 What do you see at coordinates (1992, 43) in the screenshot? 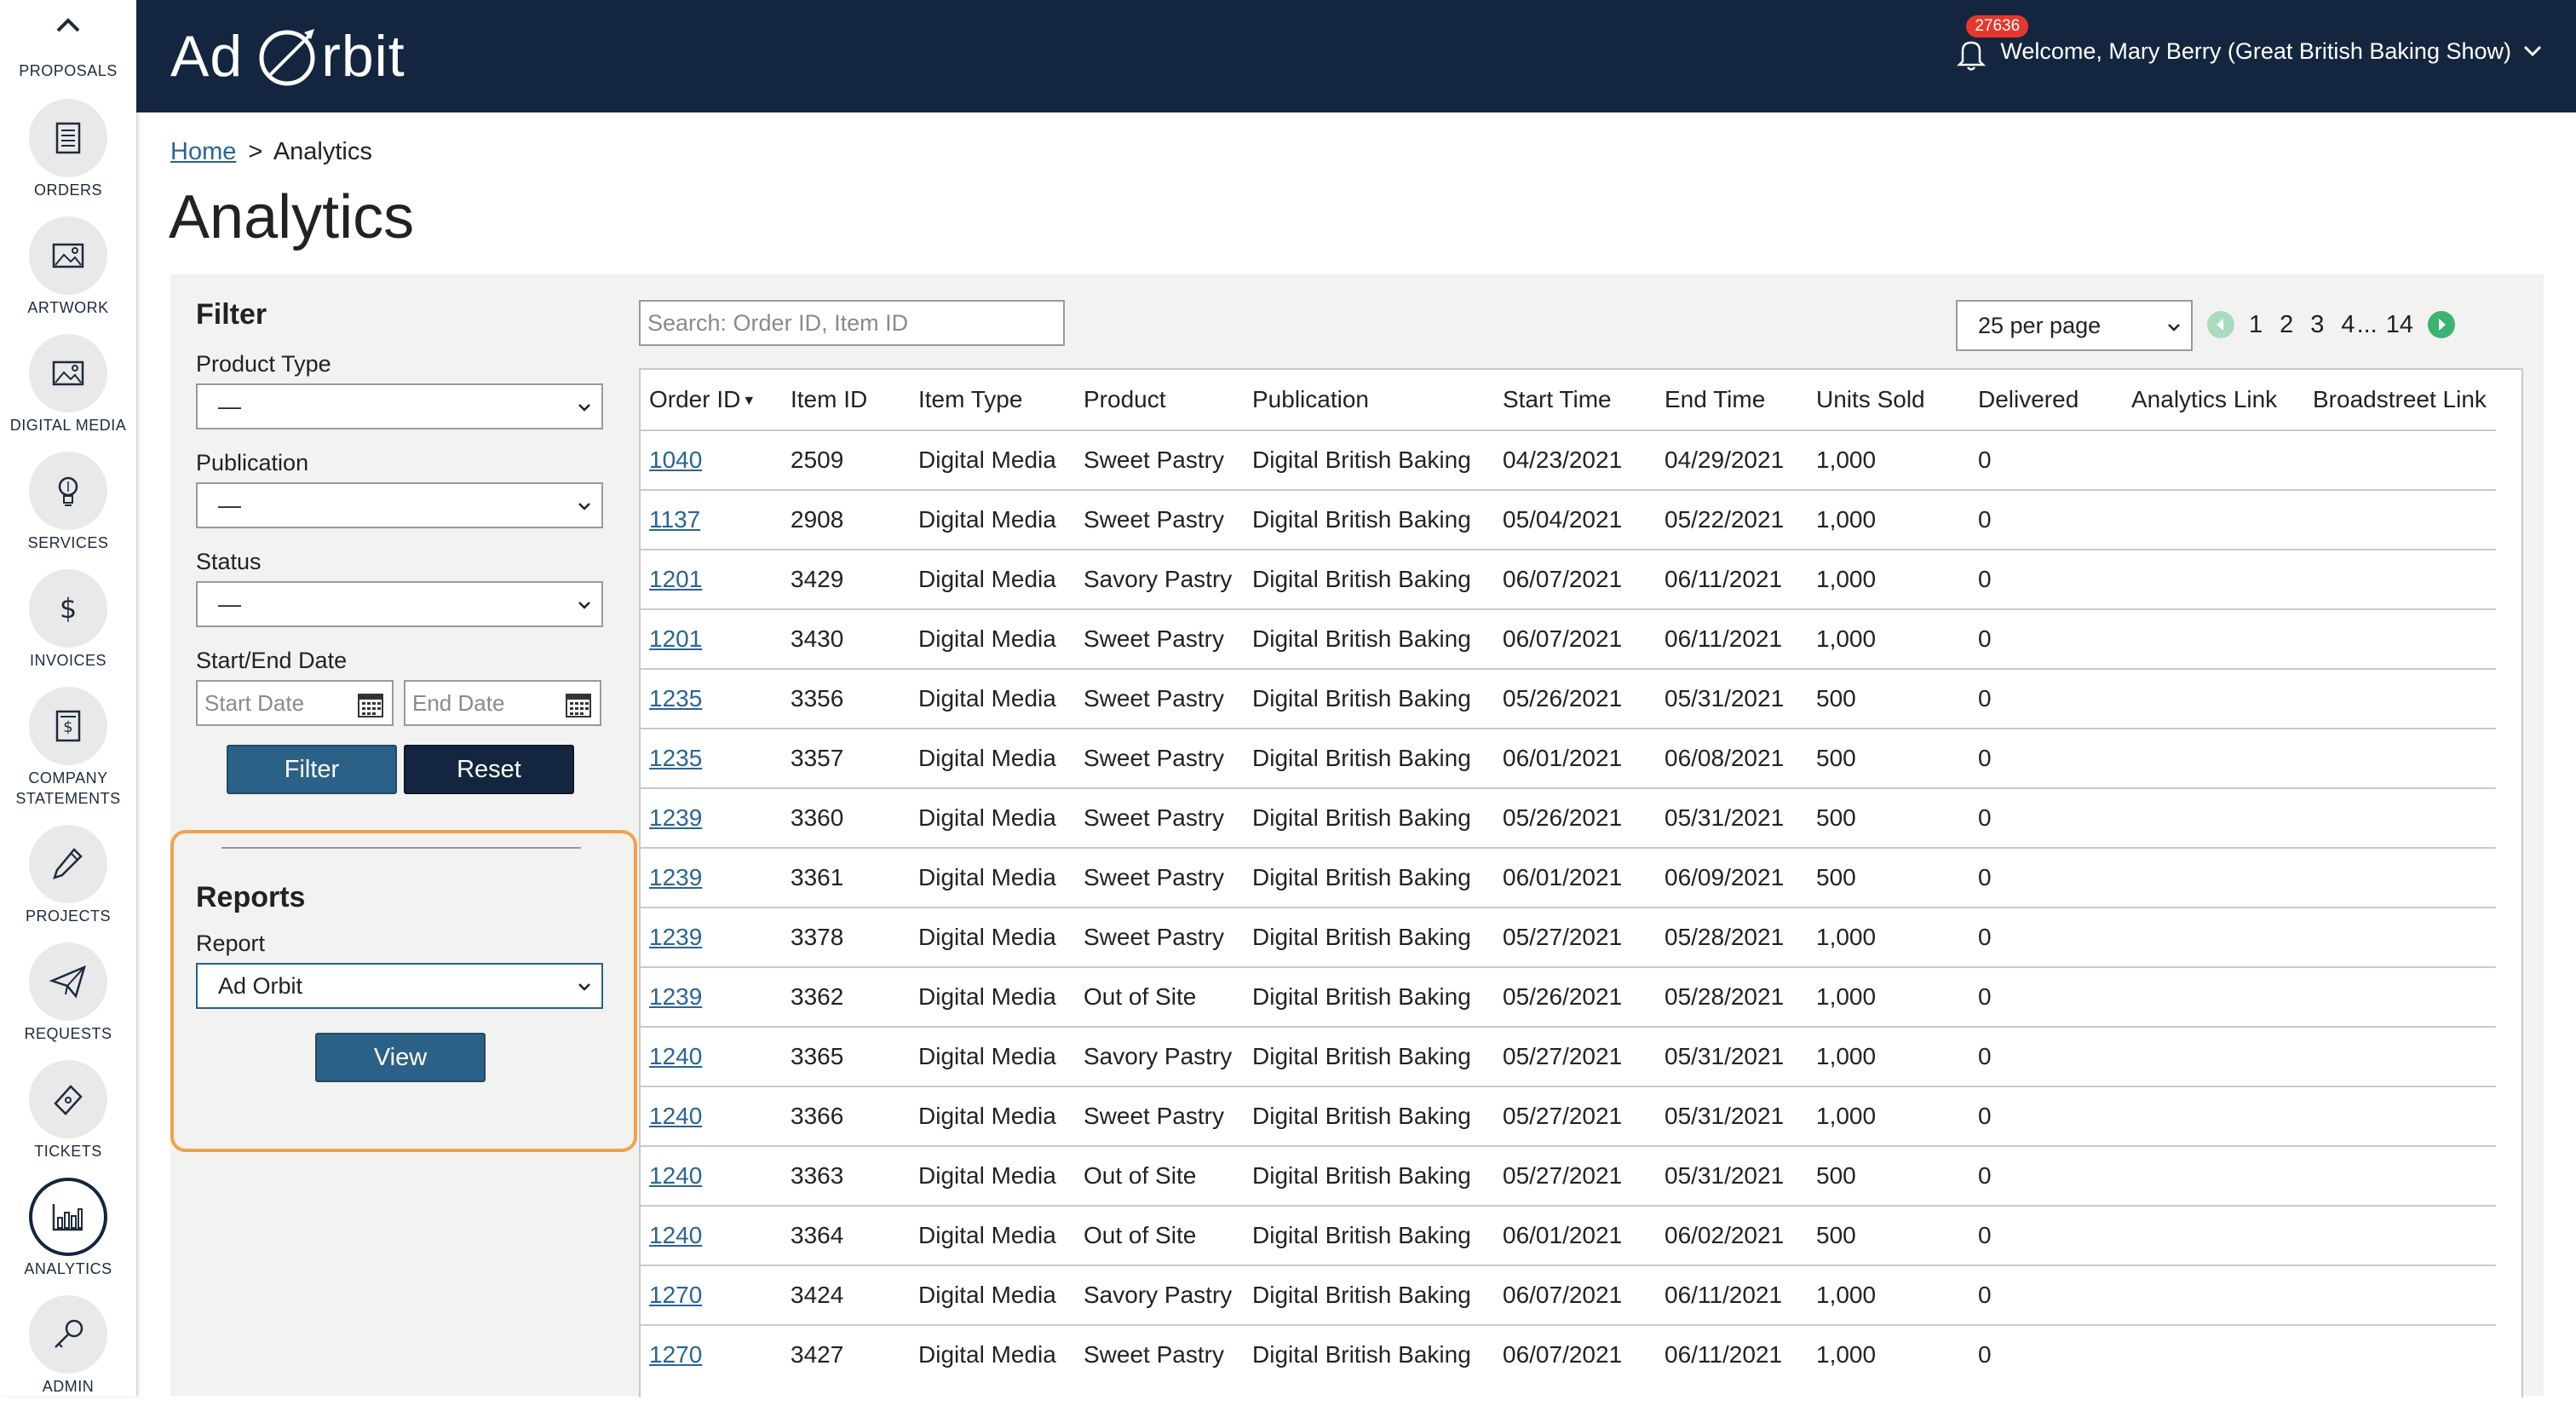
I see `notifications-button: 27636` at bounding box center [1992, 43].